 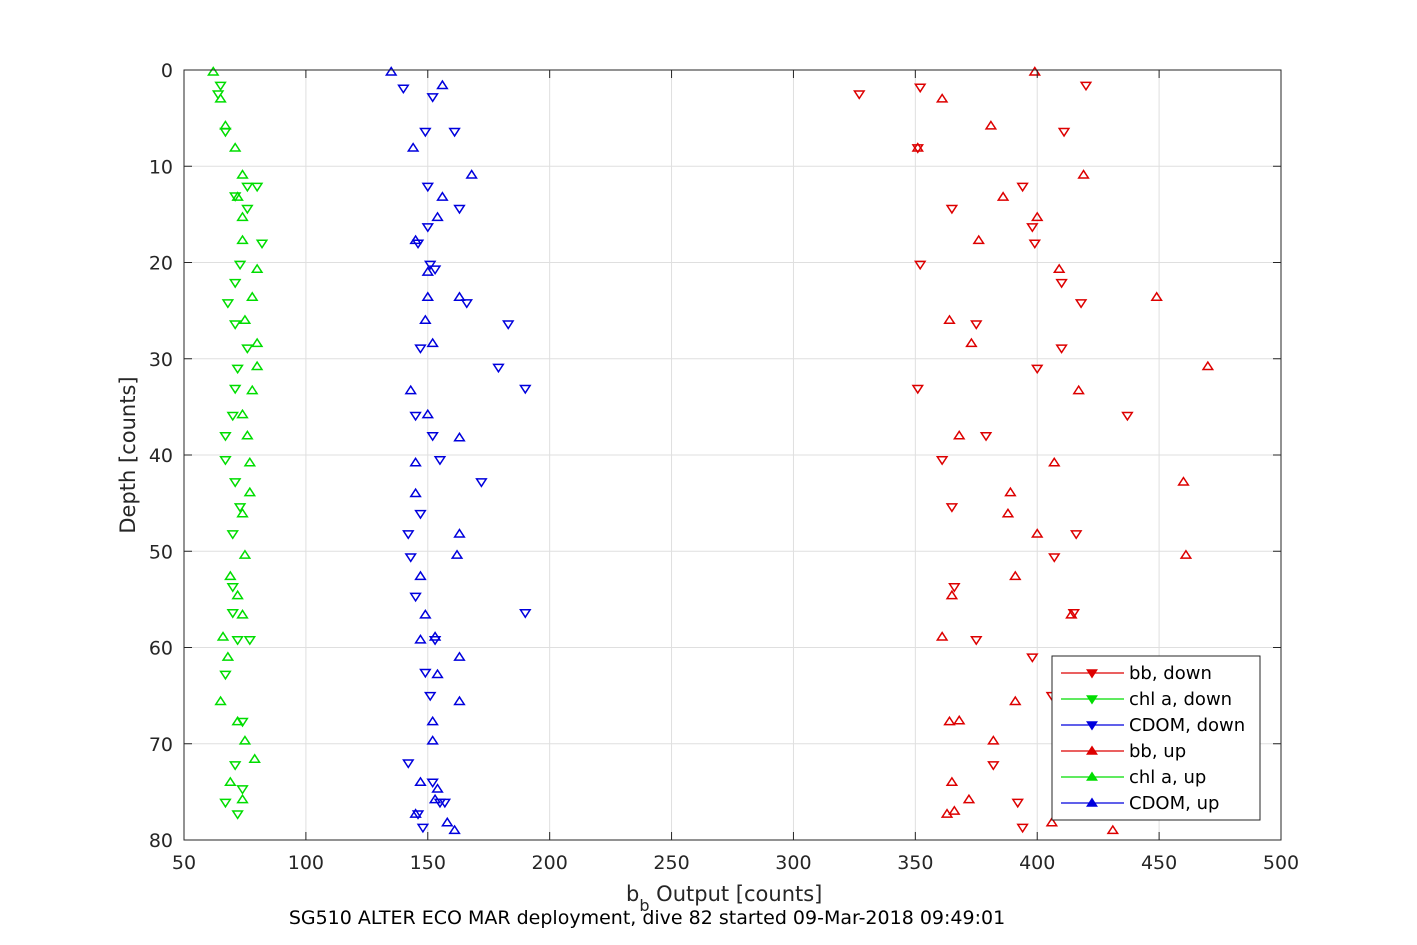 What do you see at coordinates (1159, 863) in the screenshot?
I see `x-tick-label: 450` at bounding box center [1159, 863].